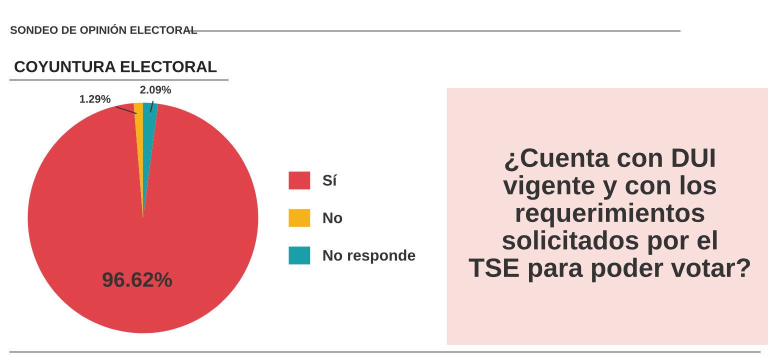  Describe the element at coordinates (332, 218) in the screenshot. I see `legend-label: No` at that location.